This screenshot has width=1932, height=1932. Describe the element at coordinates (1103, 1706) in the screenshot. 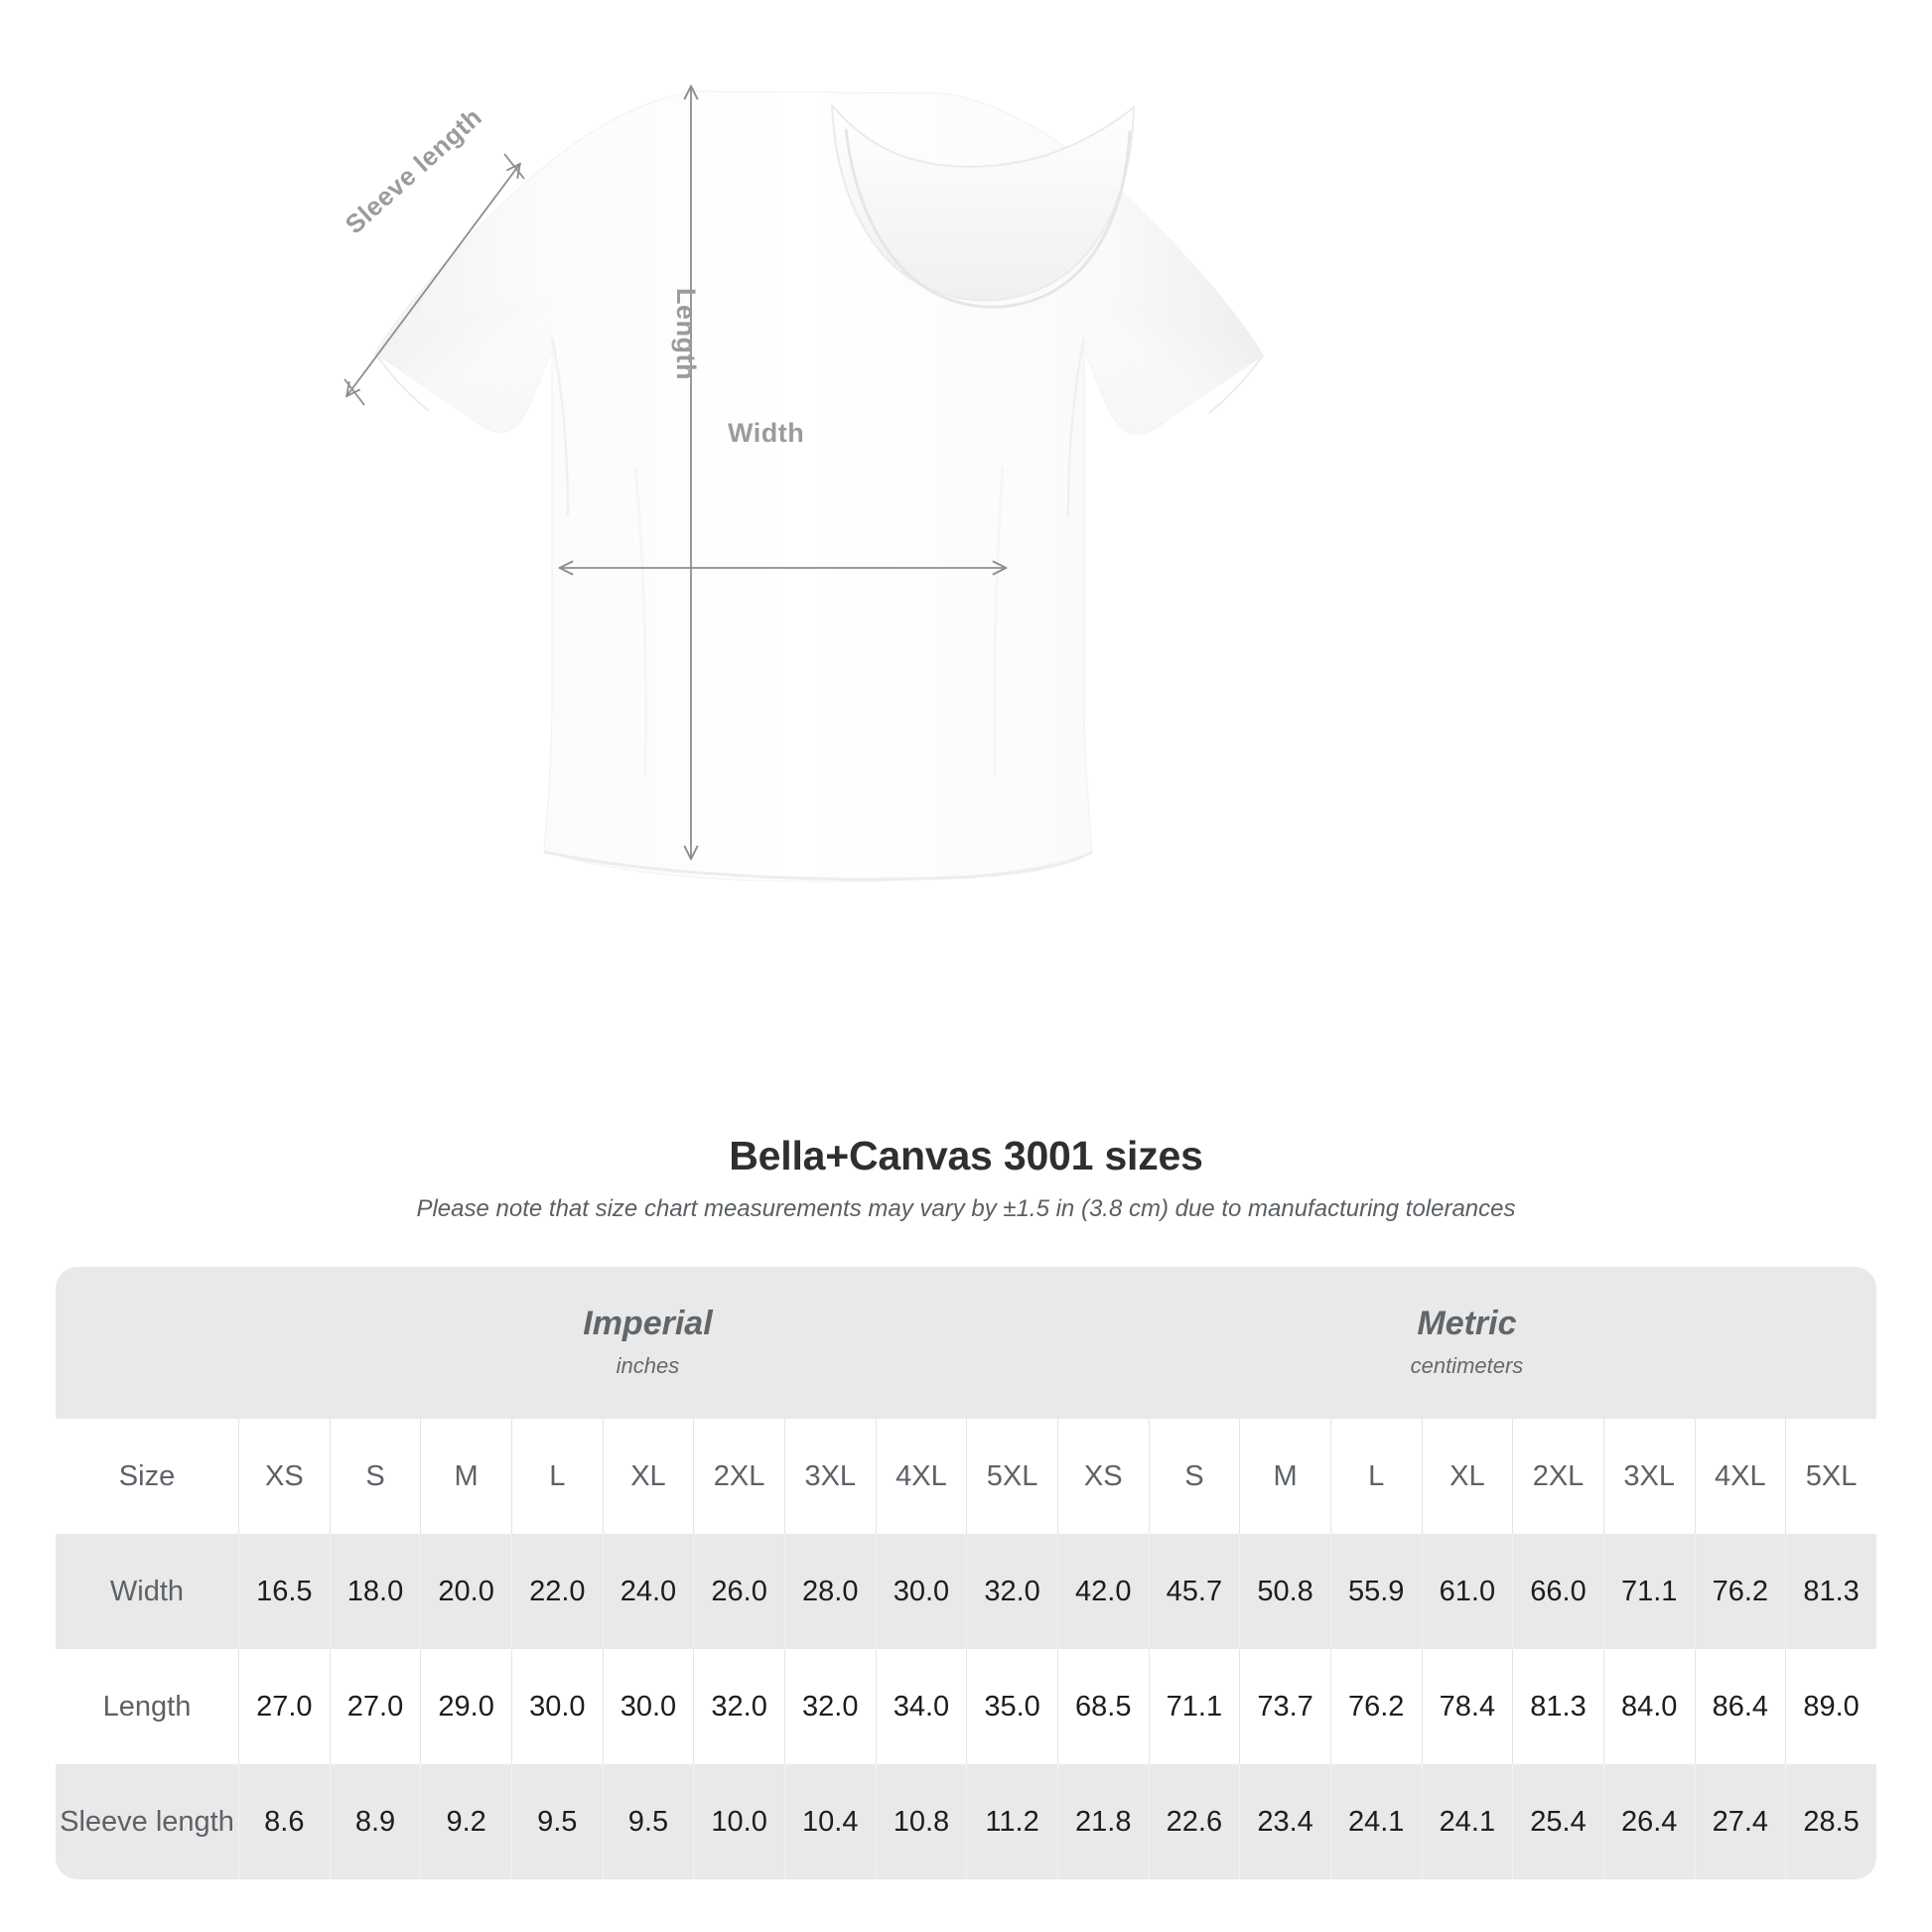

I see `measurement-cell: 68.5` at that location.